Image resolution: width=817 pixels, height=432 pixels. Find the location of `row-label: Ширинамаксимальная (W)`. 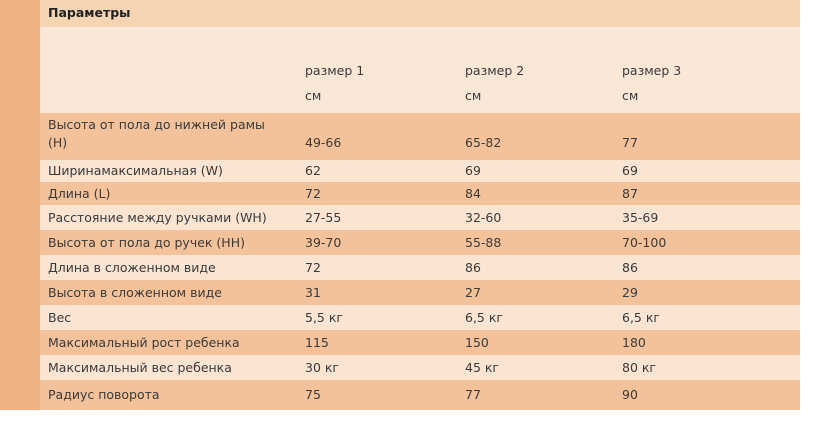

row-label: Ширинамаксимальная (W) is located at coordinates (135, 170).